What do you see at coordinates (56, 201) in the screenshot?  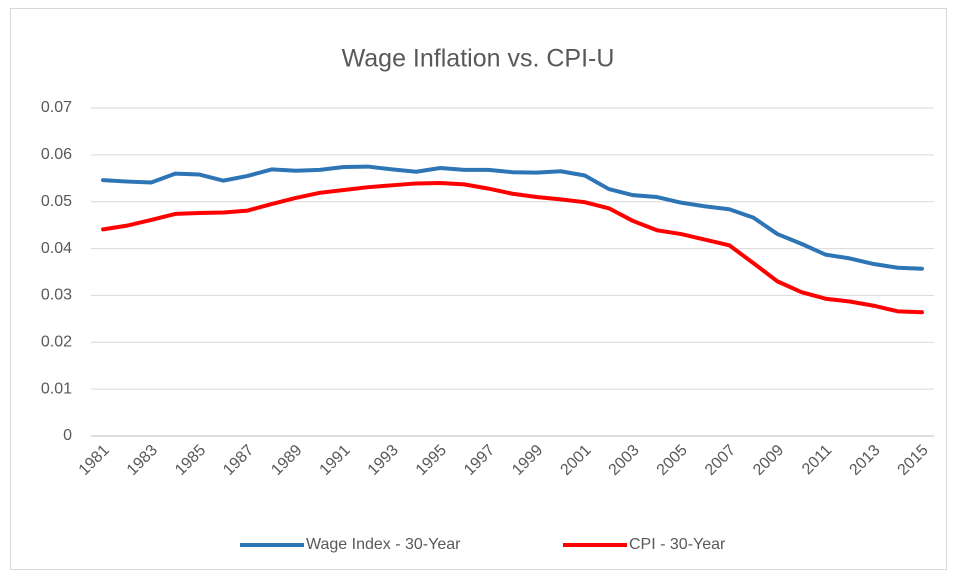 I see `y-tick-label: 0.05` at bounding box center [56, 201].